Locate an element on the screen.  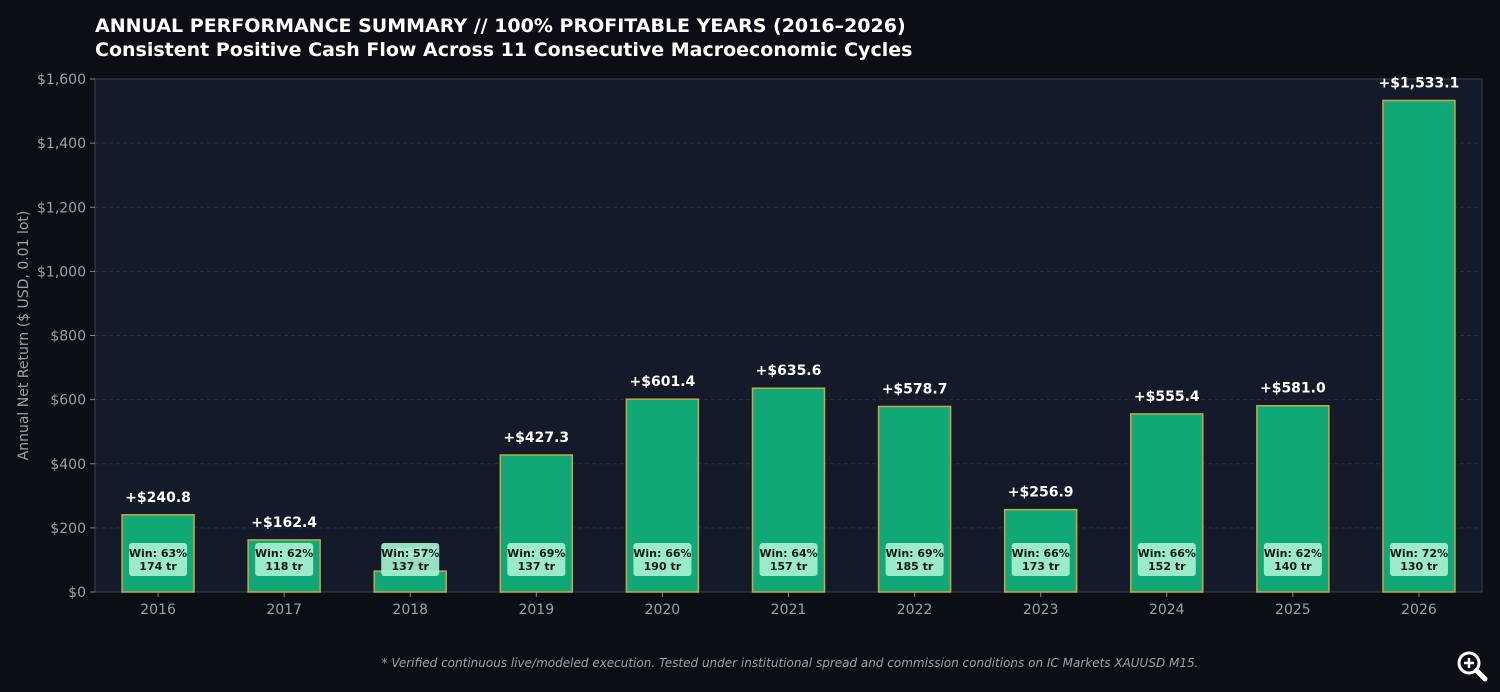
y-axis-label: Annual Net Return ($ USD, 0.01 lot) is located at coordinates (24, 336).